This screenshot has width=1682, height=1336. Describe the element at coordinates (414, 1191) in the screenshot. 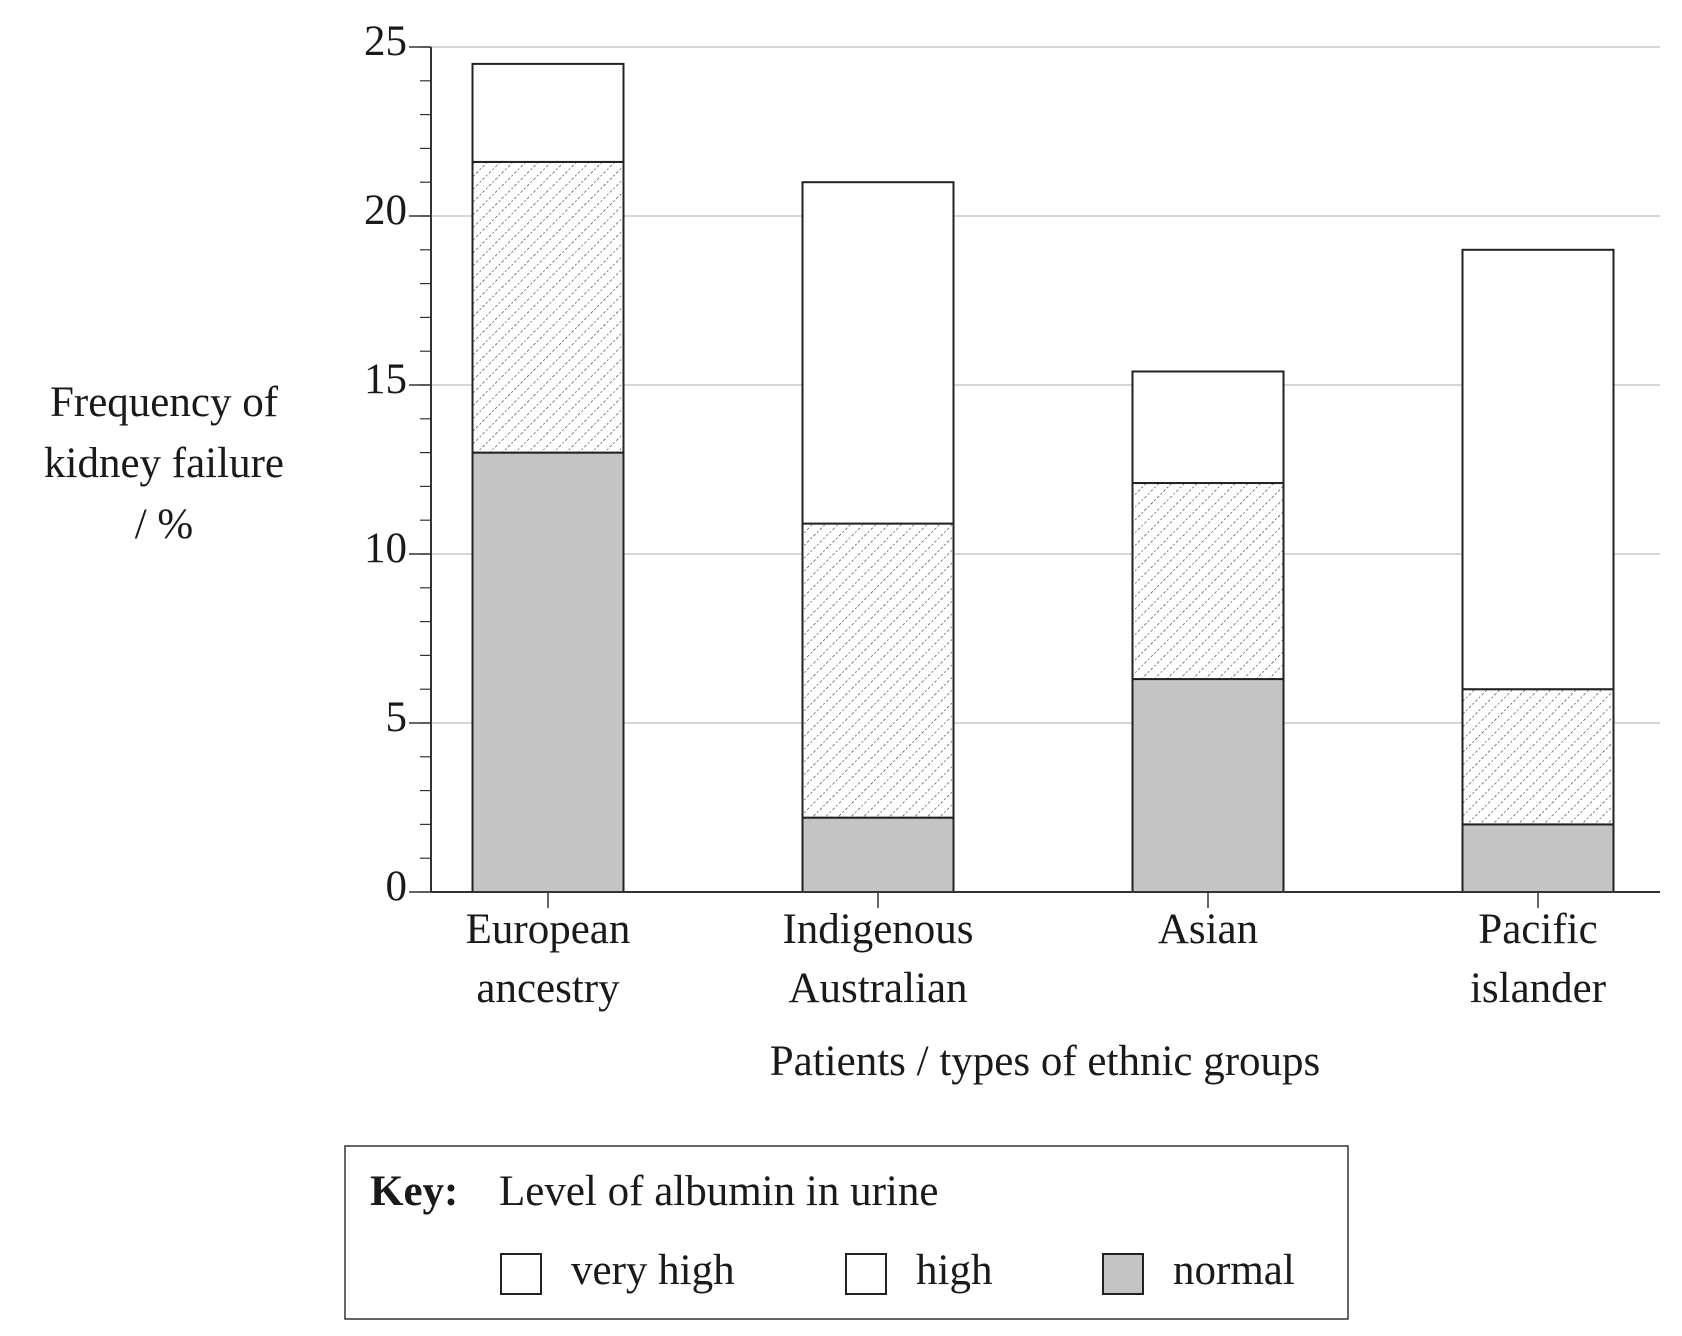

I see `legend-title: Key:` at that location.